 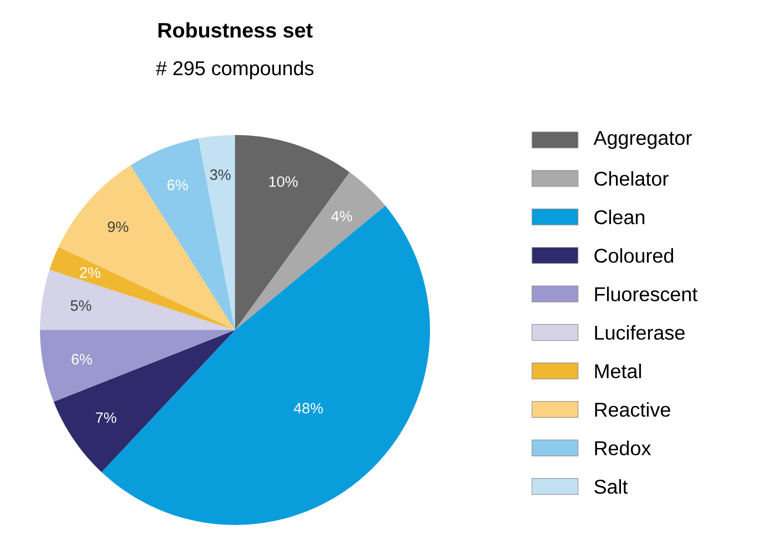 What do you see at coordinates (643, 140) in the screenshot?
I see `legend-label: Aggregator` at bounding box center [643, 140].